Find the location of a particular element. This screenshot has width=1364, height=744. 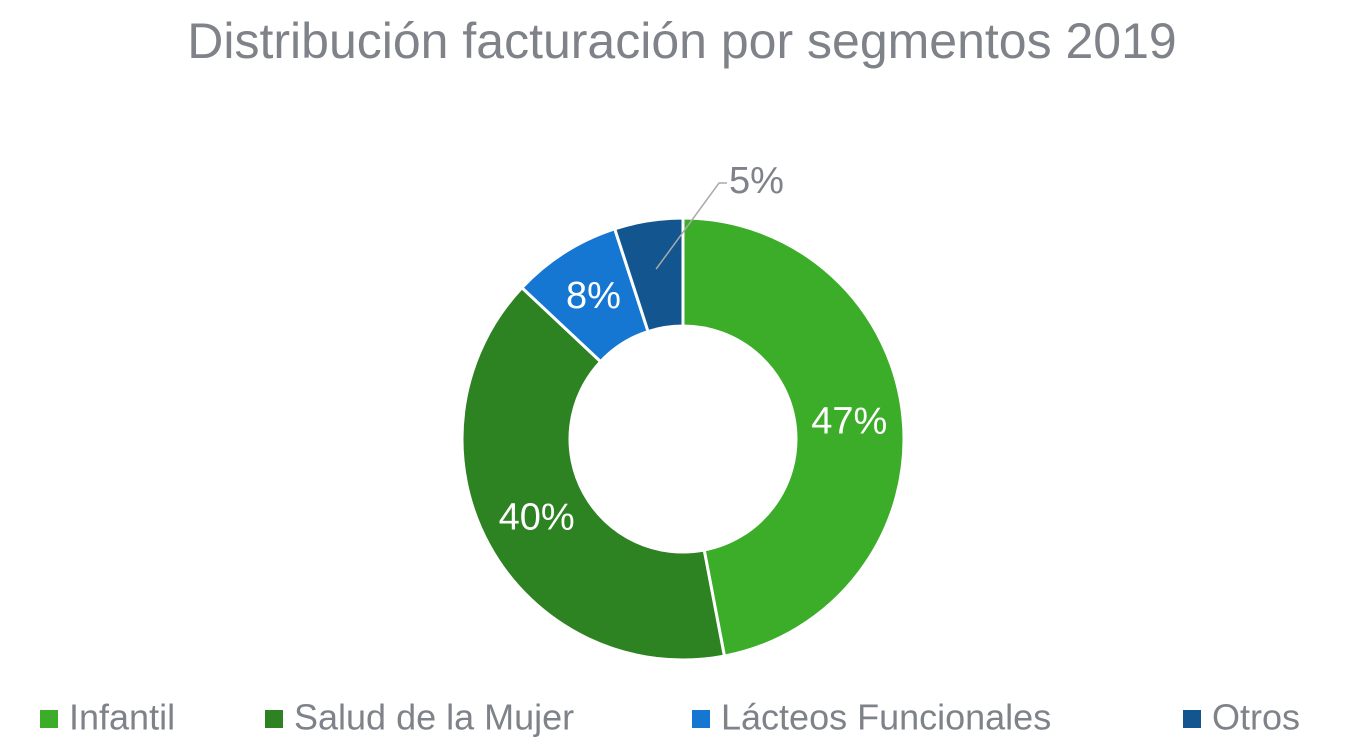

data-label: 8% is located at coordinates (593, 296).